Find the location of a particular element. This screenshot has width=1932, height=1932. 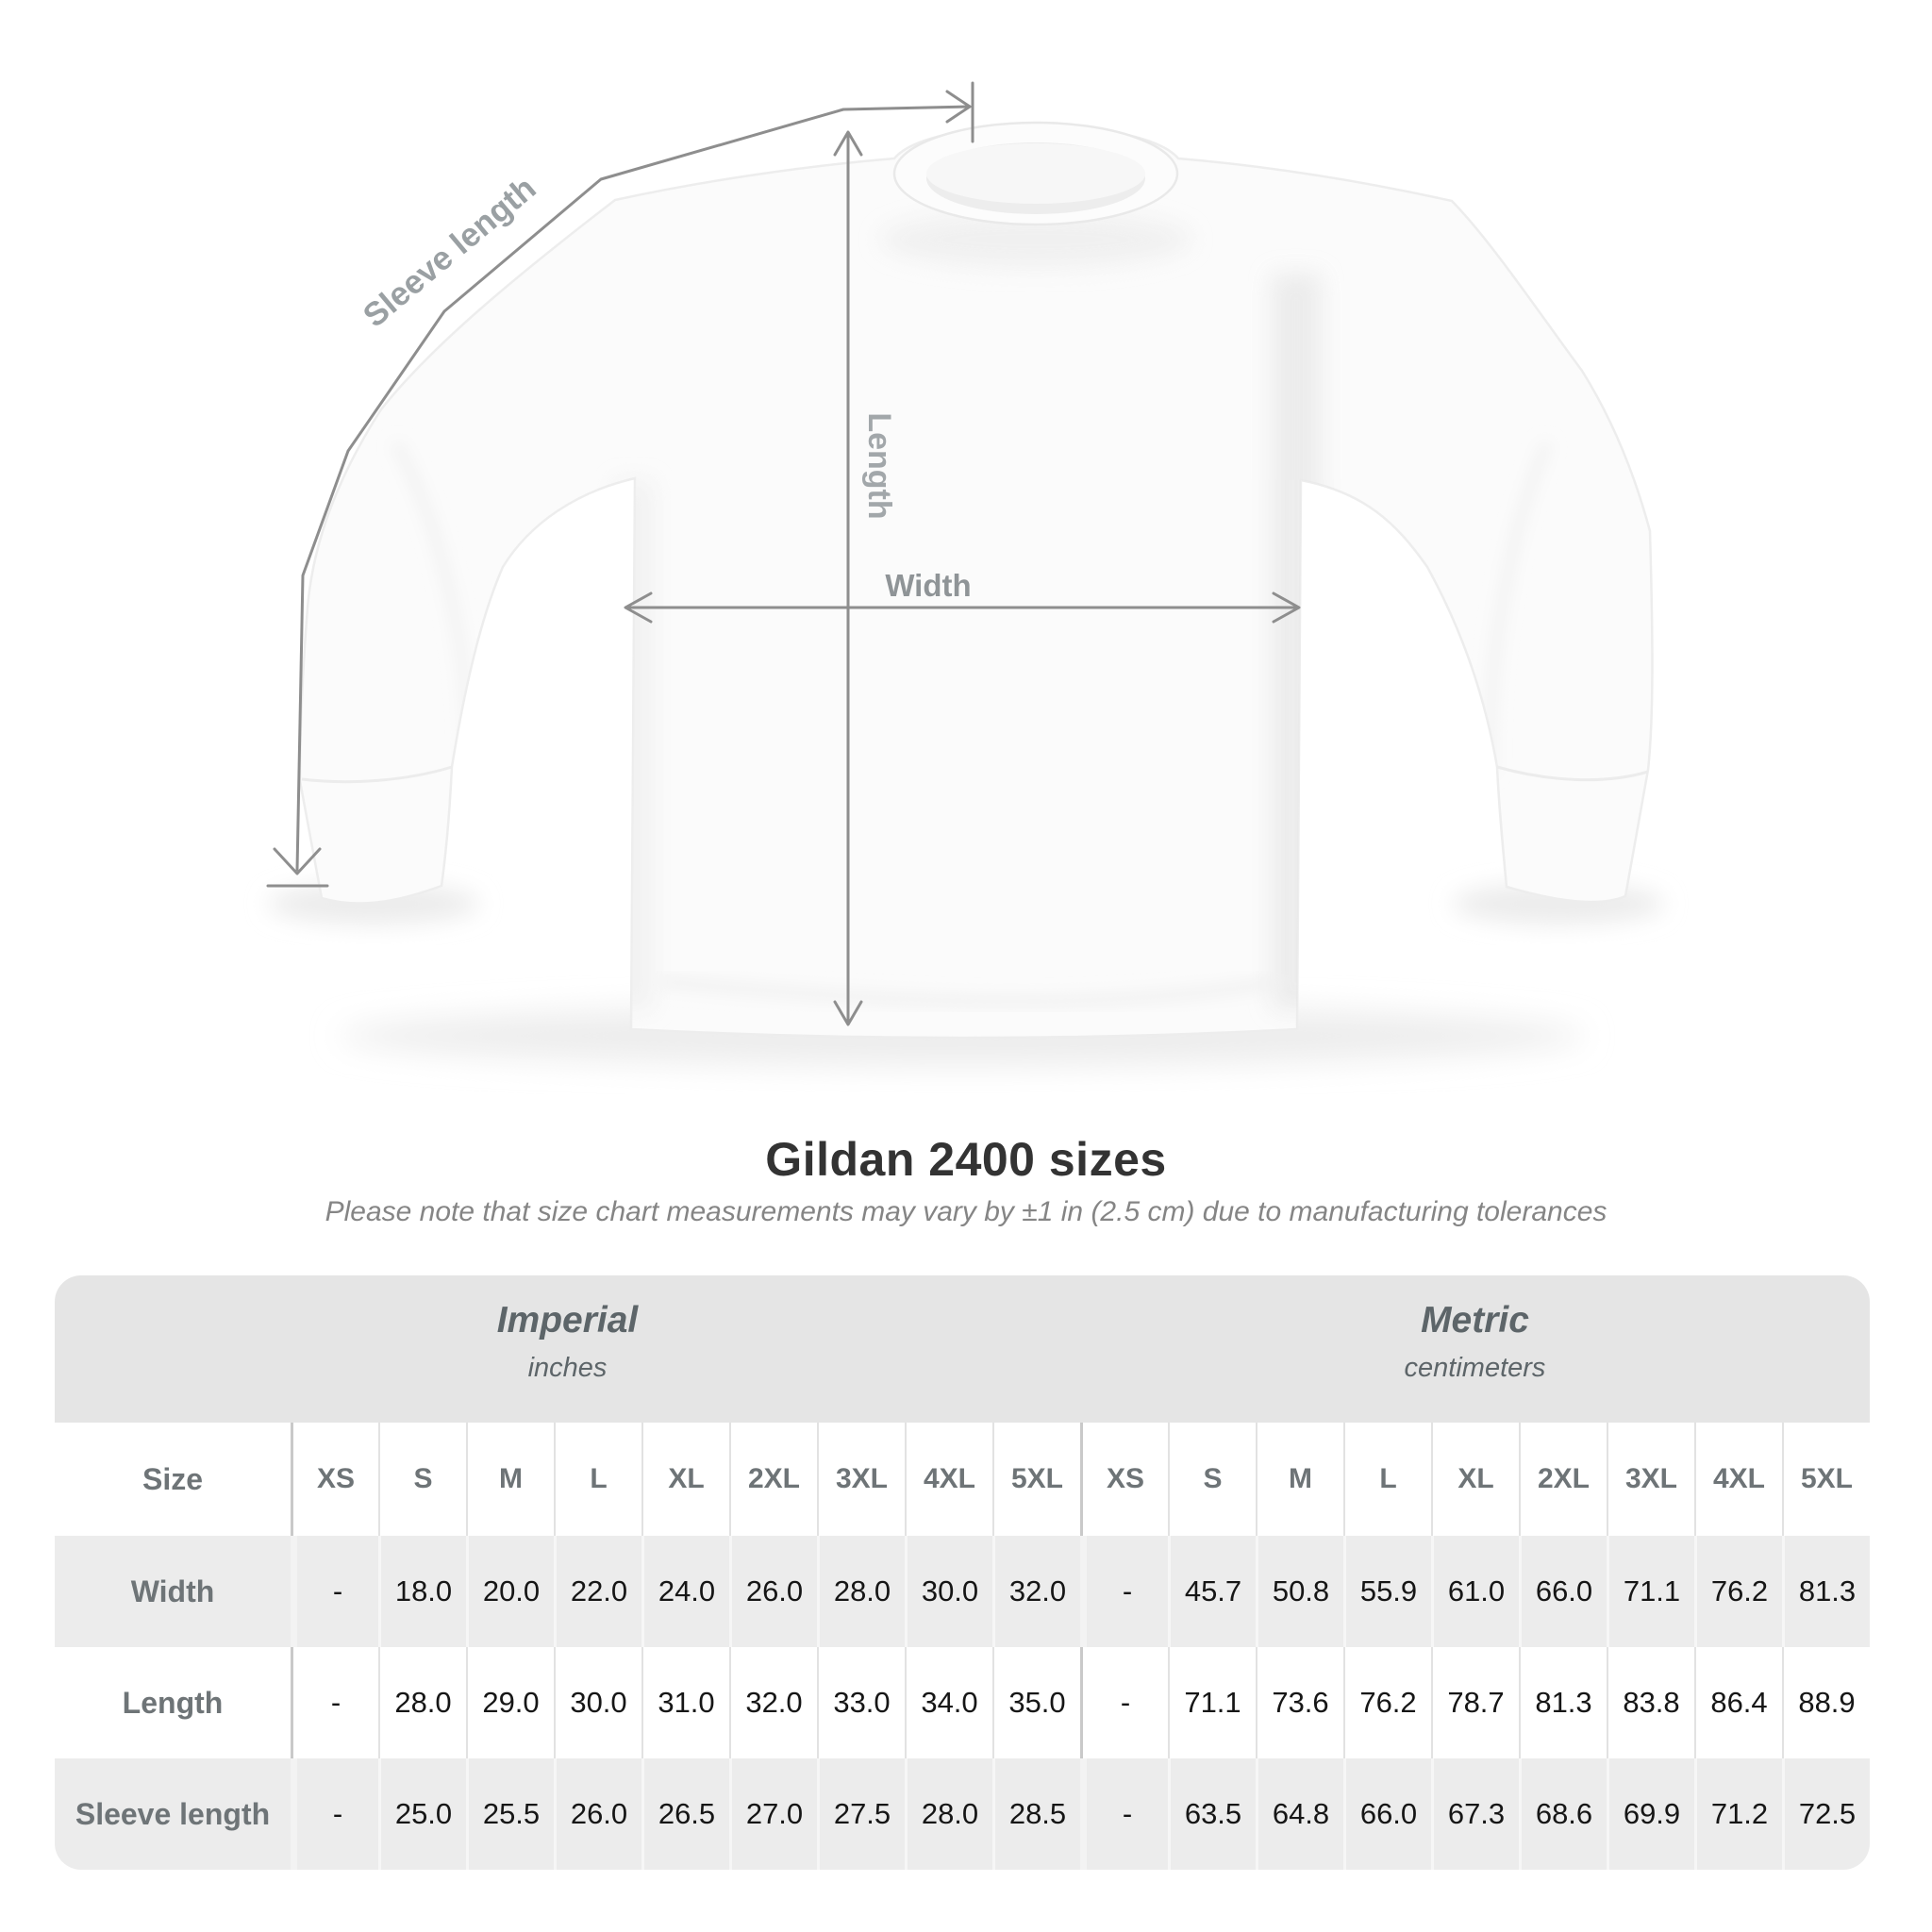

measurement-value: 35.0 is located at coordinates (1036, 1702).